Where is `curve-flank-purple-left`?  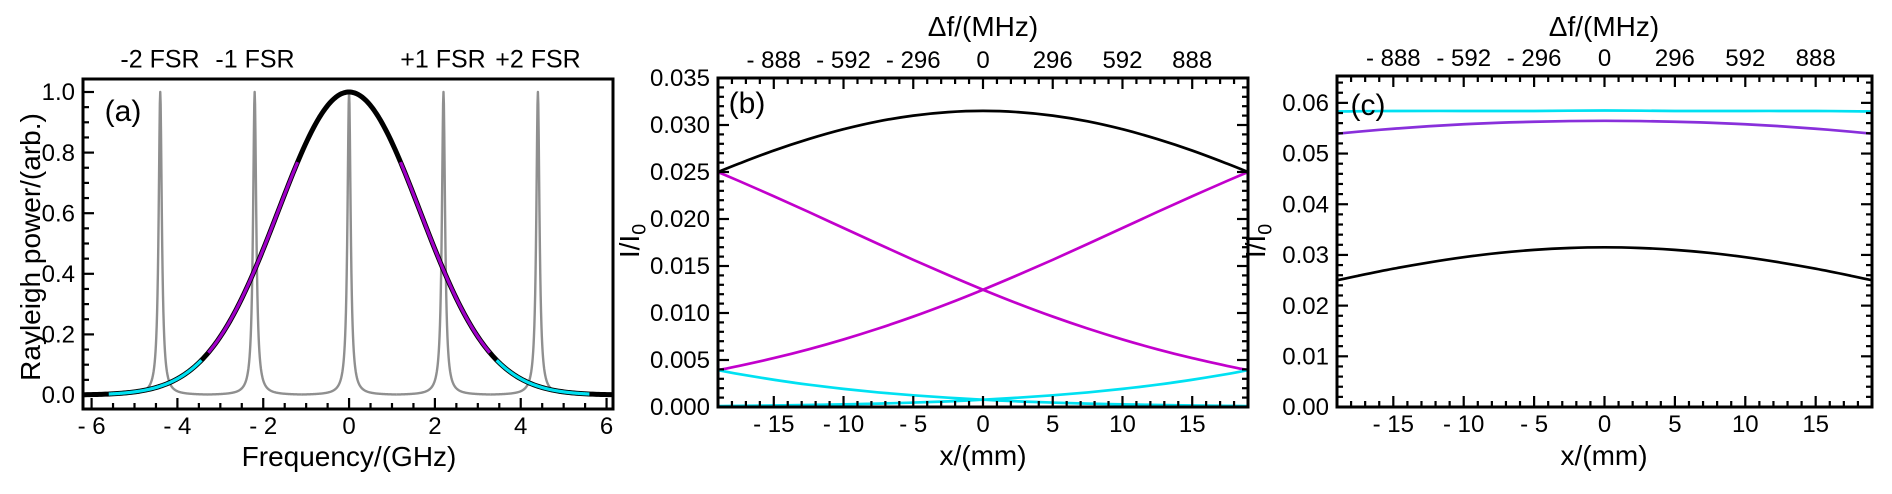 curve-flank-purple-left is located at coordinates (253, 257).